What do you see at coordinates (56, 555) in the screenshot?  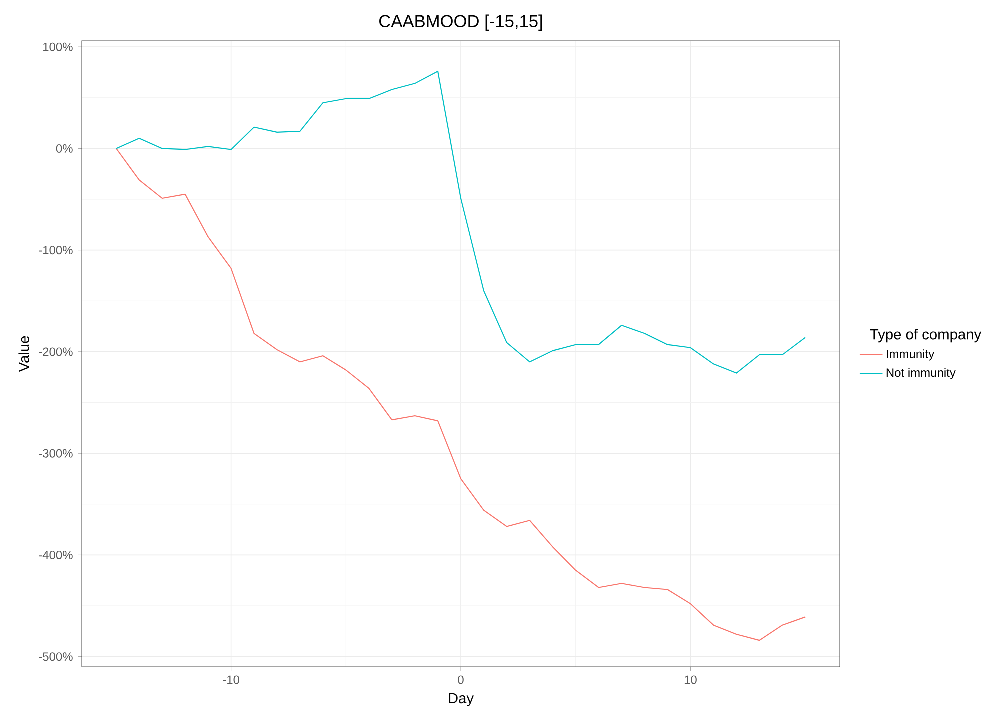 I see `y-tick-label: -400%` at bounding box center [56, 555].